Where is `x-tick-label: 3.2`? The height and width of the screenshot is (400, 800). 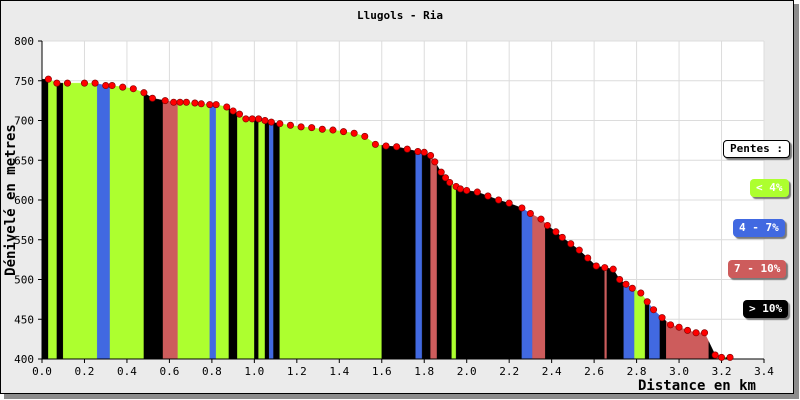 x-tick-label: 3.2 is located at coordinates (722, 371).